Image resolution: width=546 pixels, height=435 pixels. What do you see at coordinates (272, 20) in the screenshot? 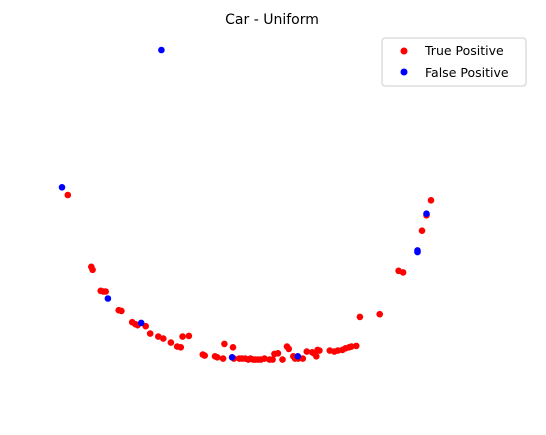
I see `chart-title: Car - Uniform` at bounding box center [272, 20].